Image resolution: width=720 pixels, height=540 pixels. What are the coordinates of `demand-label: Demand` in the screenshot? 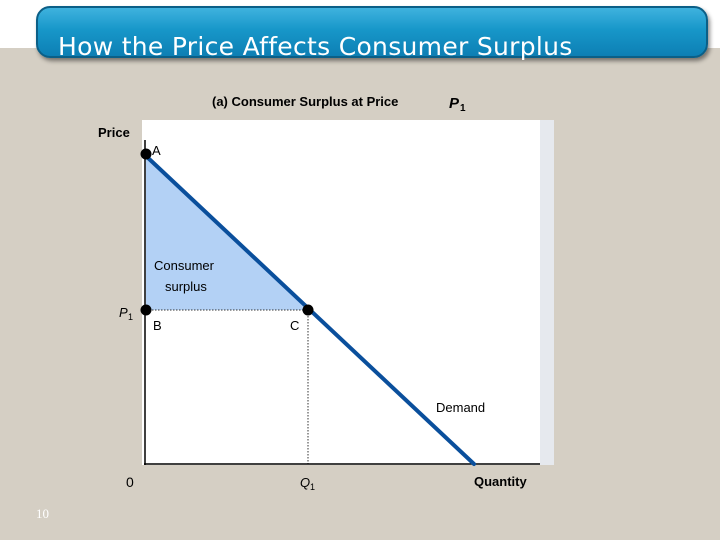 It's located at (460, 407).